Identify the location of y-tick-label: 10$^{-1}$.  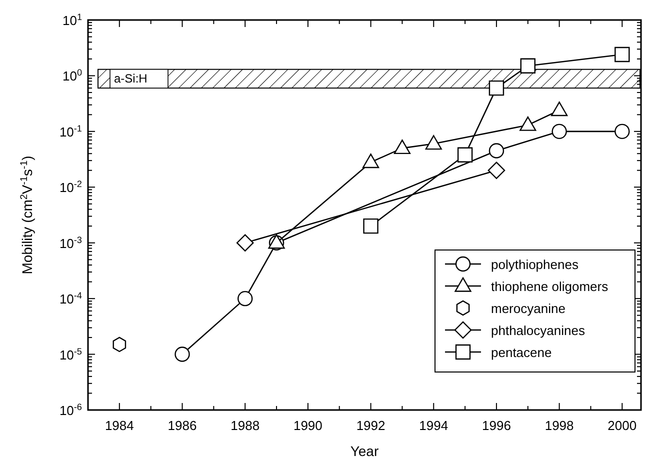
(70, 131).